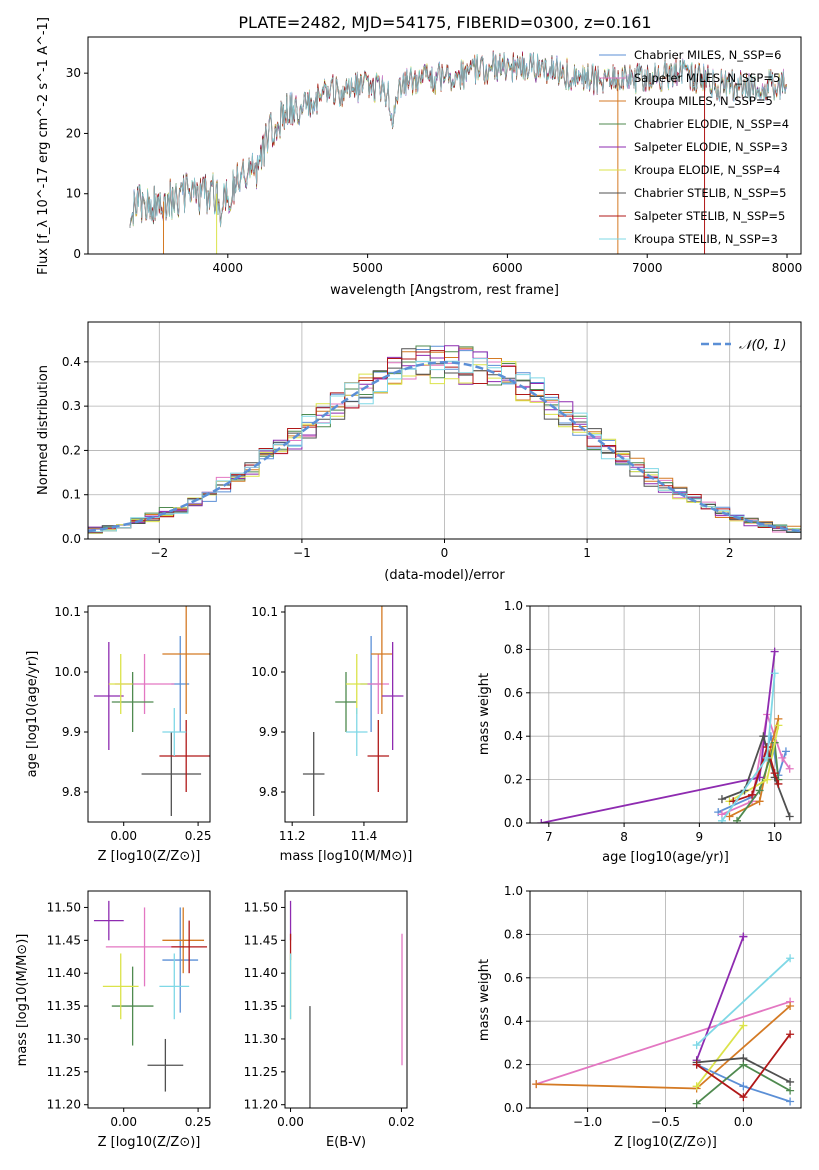  I want to click on legend-entry: Salpeter ELODIE, N_SSP=3, so click(711, 147).